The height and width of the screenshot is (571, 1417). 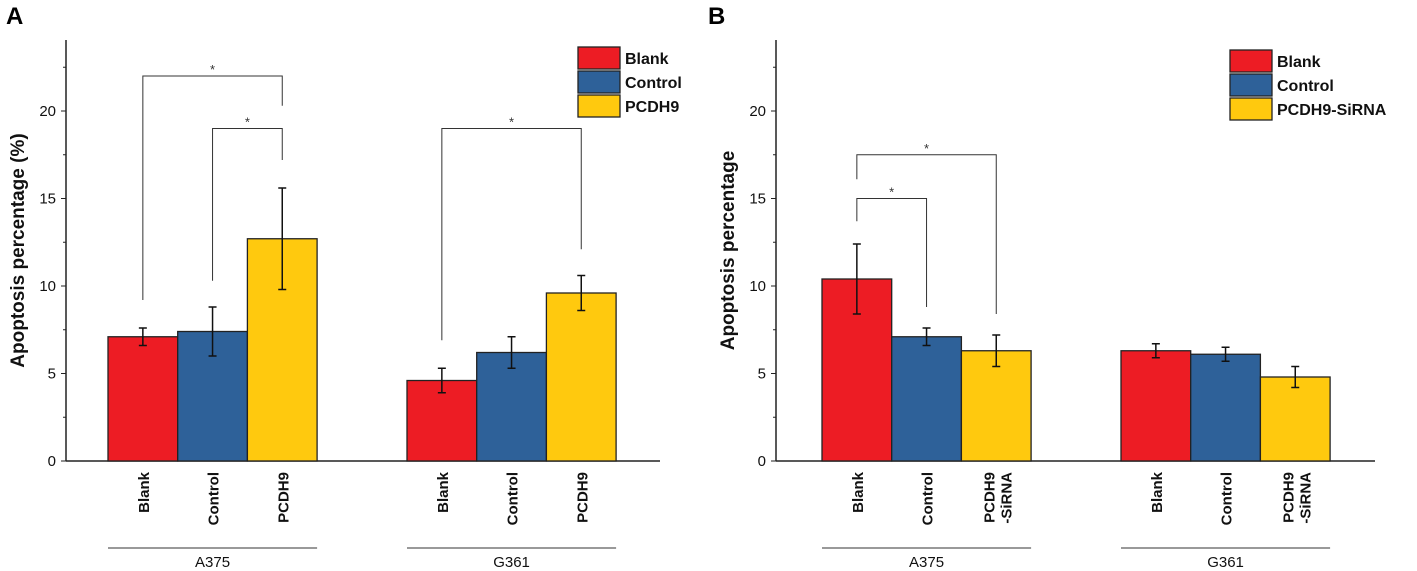 What do you see at coordinates (1332, 110) in the screenshot?
I see `legend-label: PCDH9-SiRNA` at bounding box center [1332, 110].